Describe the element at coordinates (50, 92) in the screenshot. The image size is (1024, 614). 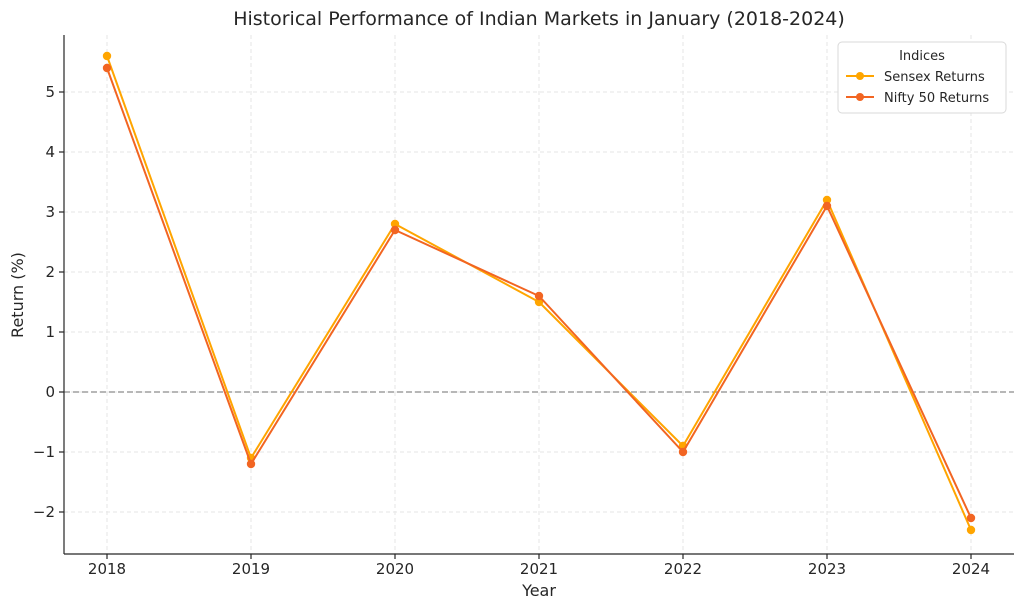
I see `y-tick-label: 5` at that location.